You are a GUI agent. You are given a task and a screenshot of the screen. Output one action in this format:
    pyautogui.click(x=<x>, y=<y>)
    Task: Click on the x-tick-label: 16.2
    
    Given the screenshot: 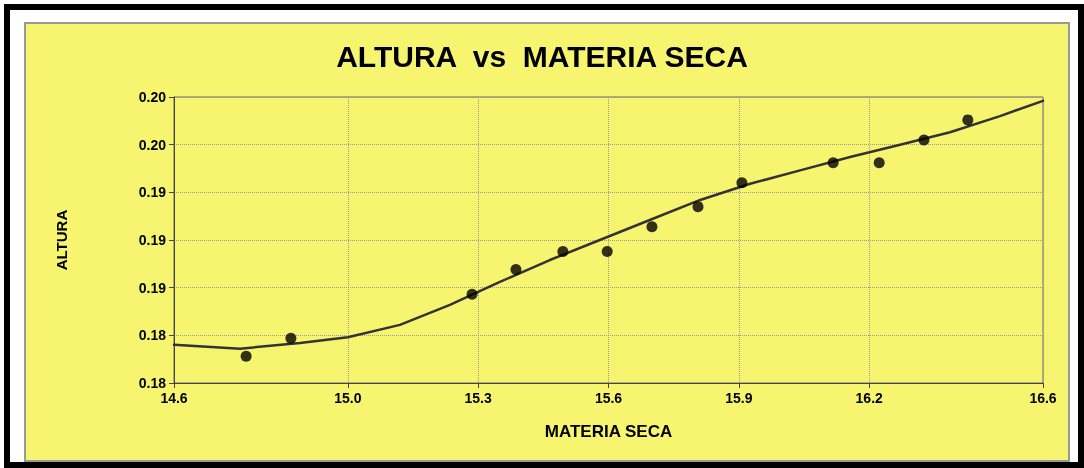 What is the action you would take?
    pyautogui.click(x=869, y=398)
    